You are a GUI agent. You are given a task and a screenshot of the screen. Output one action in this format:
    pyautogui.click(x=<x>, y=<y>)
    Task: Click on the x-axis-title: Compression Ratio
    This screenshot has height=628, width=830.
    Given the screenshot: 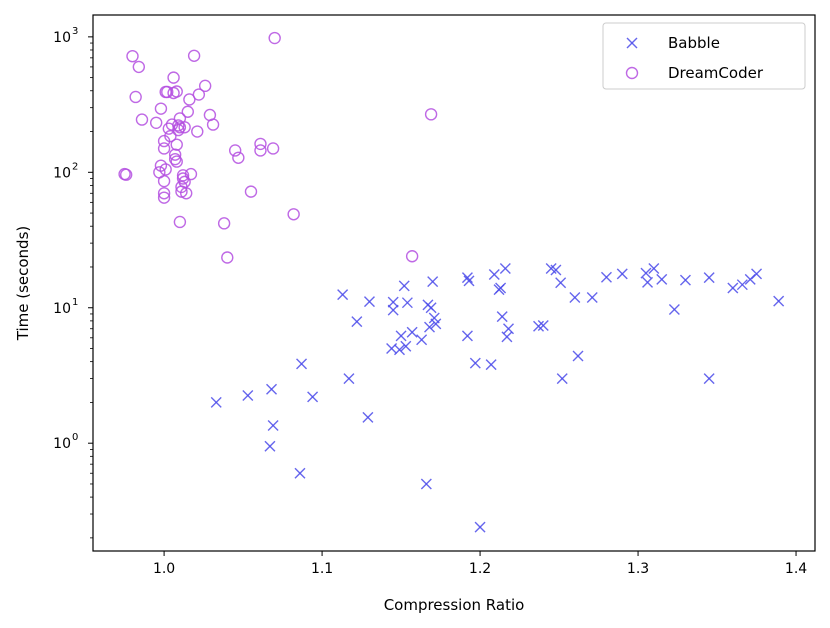 What is the action you would take?
    pyautogui.click(x=454, y=605)
    